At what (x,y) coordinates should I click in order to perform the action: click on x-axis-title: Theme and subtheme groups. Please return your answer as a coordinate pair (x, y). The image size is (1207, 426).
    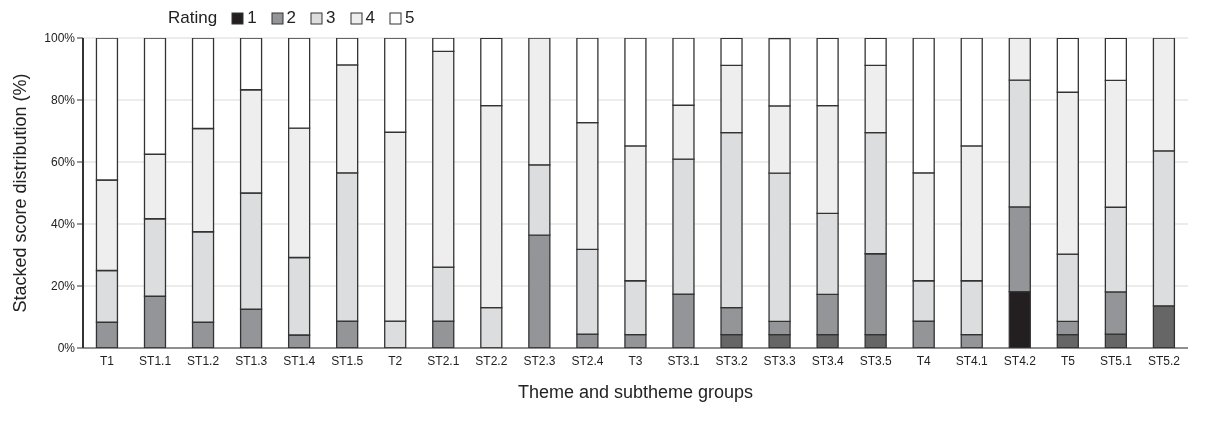
    Looking at the image, I should click on (635, 392).